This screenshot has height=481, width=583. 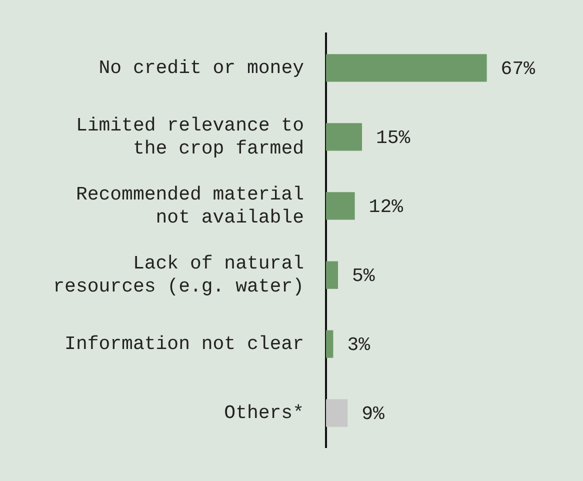 I want to click on data-label: 12%, so click(x=386, y=207).